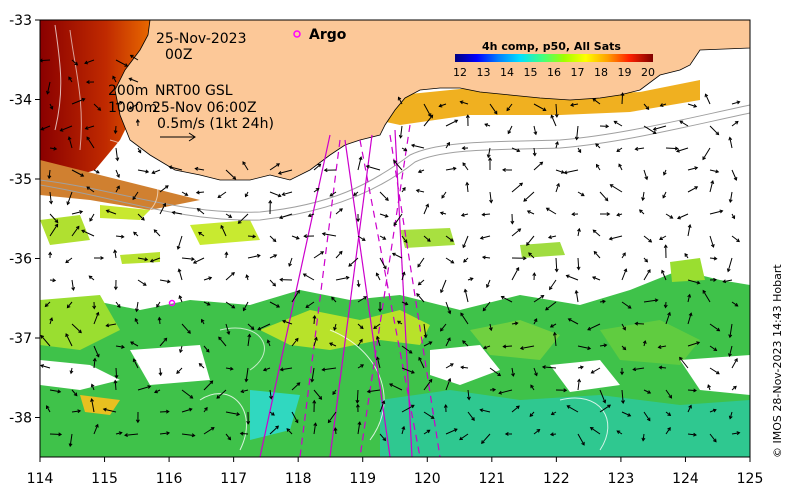  What do you see at coordinates (40, 479) in the screenshot?
I see `x-tick-label: 114` at bounding box center [40, 479].